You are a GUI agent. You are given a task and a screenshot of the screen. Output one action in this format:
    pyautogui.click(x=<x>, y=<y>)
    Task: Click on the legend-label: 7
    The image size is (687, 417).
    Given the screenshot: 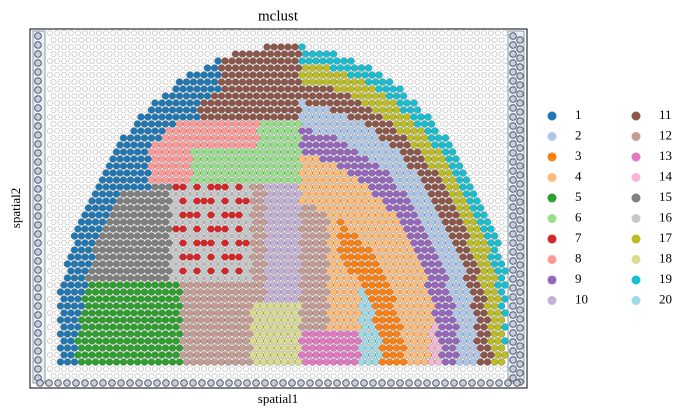 What is the action you would take?
    pyautogui.click(x=578, y=237)
    